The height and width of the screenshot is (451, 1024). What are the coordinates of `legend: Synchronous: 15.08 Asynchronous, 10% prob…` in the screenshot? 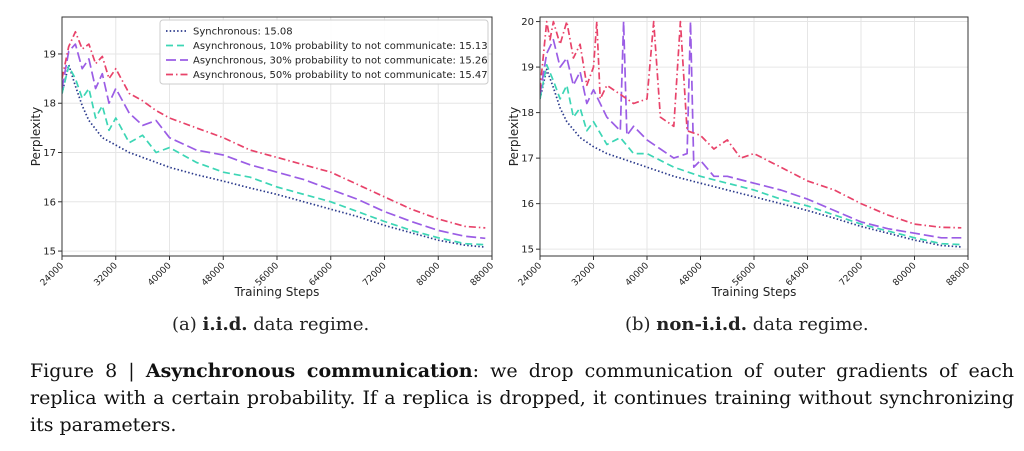 It's located at (324, 52).